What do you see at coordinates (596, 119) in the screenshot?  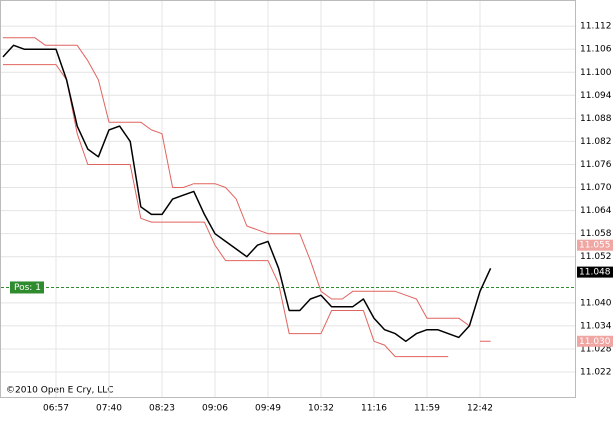 I see `y-tick-label: 11.088` at bounding box center [596, 119].